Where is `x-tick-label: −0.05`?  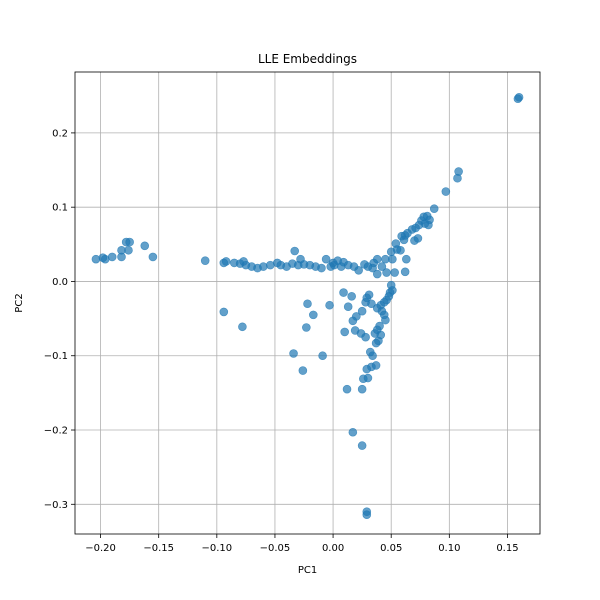 x-tick-label: −0.05 is located at coordinates (275, 548).